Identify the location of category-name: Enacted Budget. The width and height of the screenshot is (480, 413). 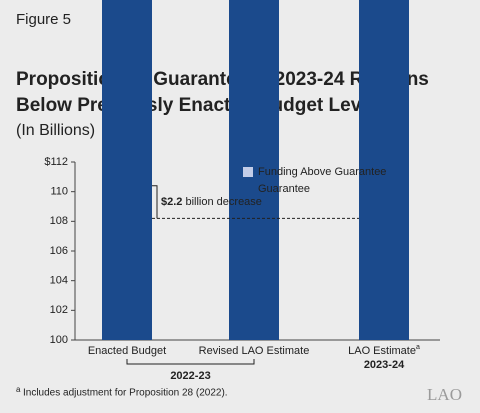
(127, 351).